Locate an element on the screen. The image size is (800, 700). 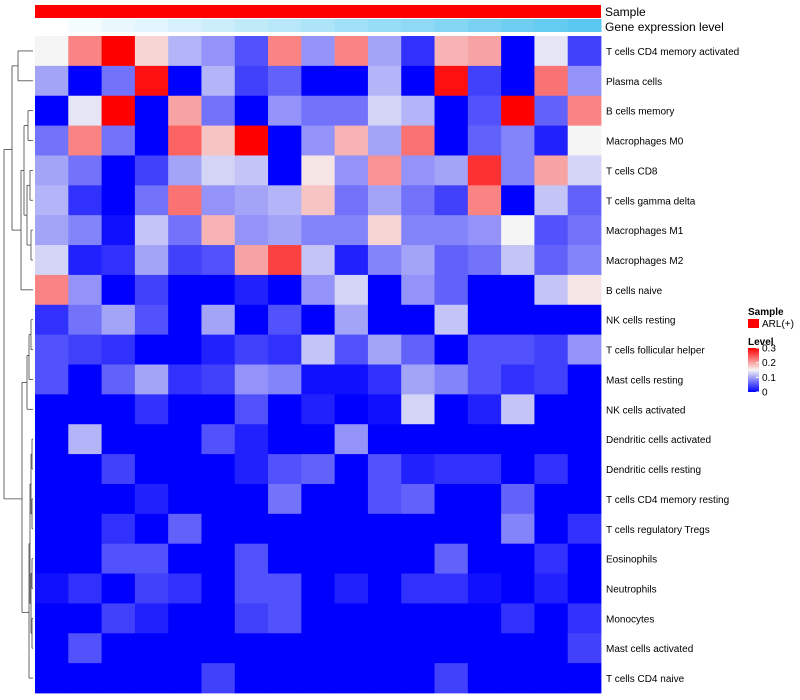
annotation-sample-bar is located at coordinates (318, 11).